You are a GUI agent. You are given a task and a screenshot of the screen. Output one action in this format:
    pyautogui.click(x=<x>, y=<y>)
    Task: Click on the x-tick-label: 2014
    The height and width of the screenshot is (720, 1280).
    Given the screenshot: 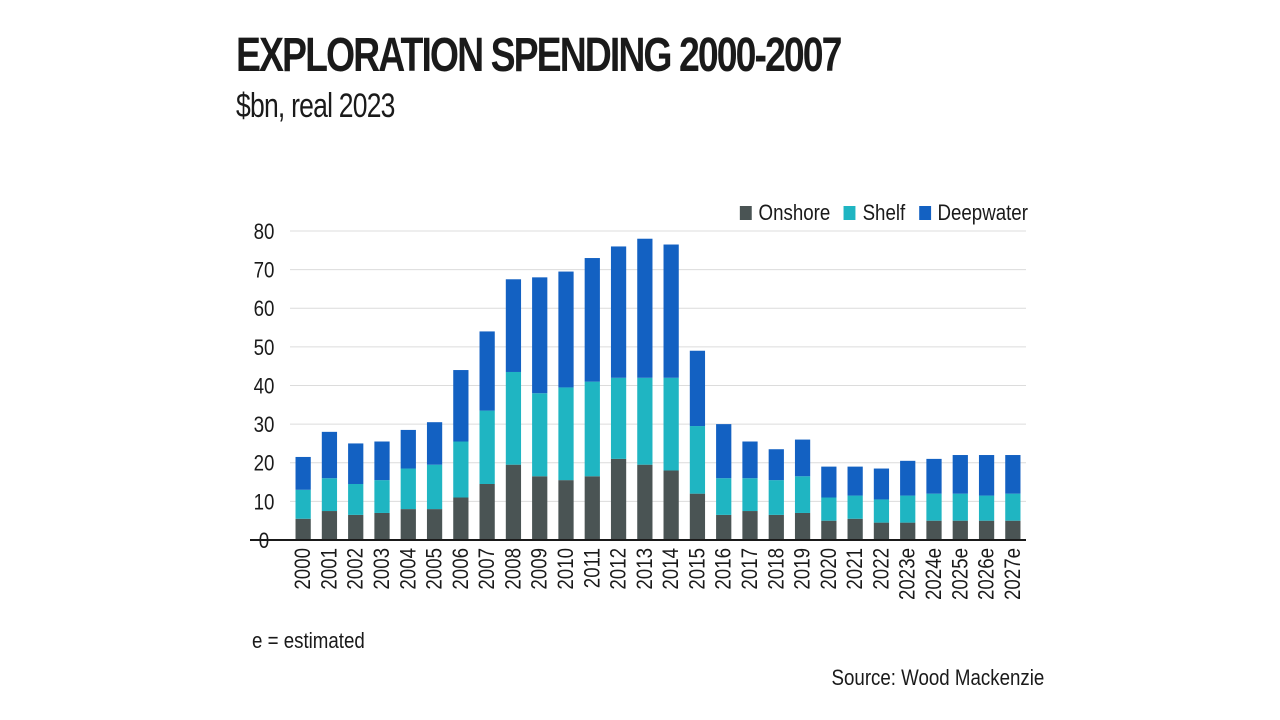 What is the action you would take?
    pyautogui.click(x=672, y=569)
    